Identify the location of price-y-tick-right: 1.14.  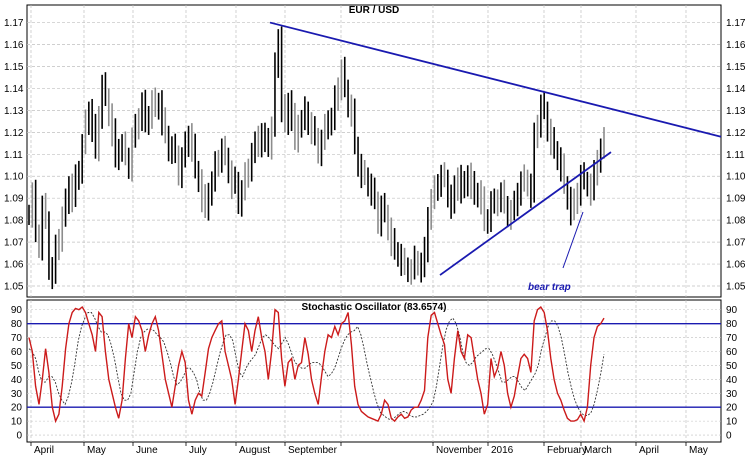
(736, 89).